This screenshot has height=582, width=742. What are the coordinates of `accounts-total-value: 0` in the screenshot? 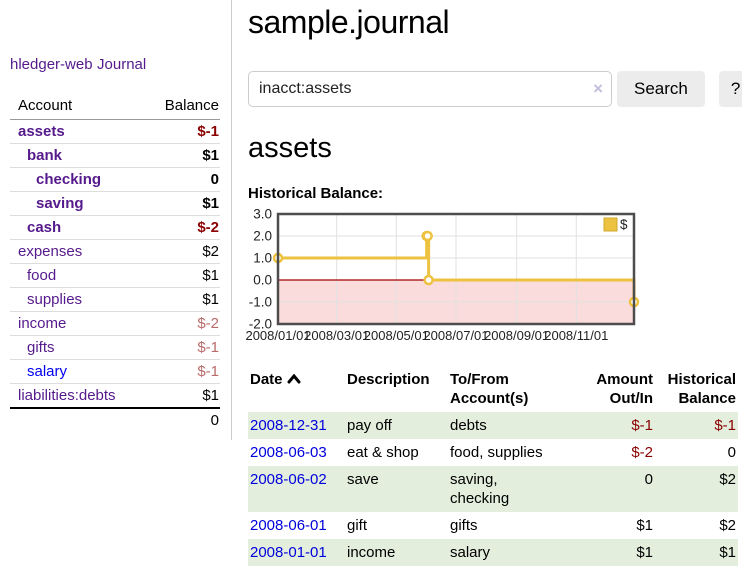 It's located at (183, 419).